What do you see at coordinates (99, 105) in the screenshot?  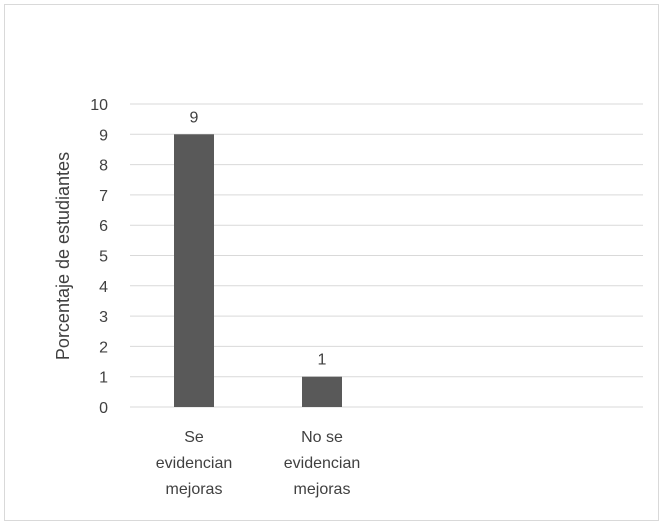 I see `y-tick-label: 10` at bounding box center [99, 105].